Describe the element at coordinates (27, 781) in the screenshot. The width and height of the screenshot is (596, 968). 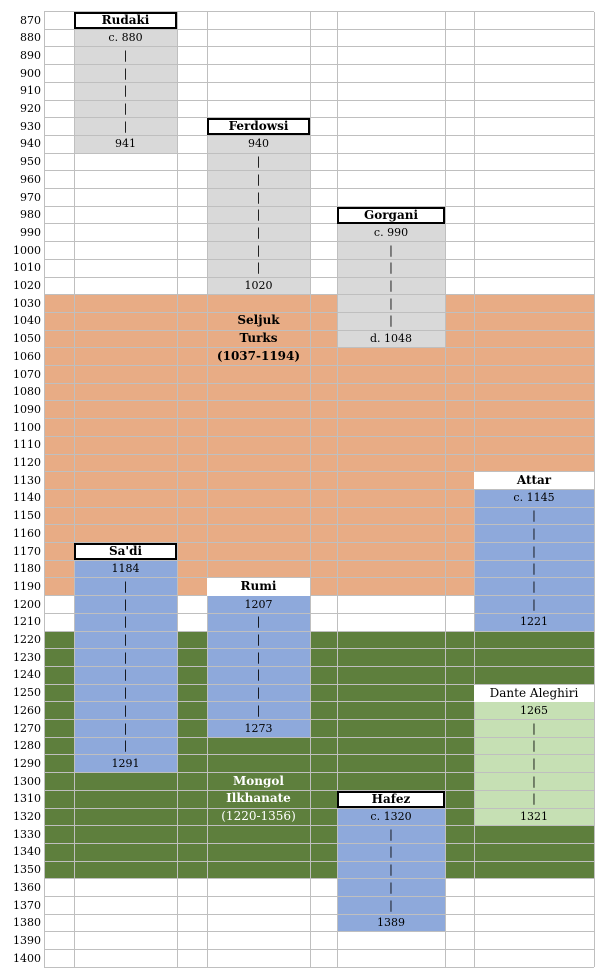
I see `year-label: 1300` at that location.